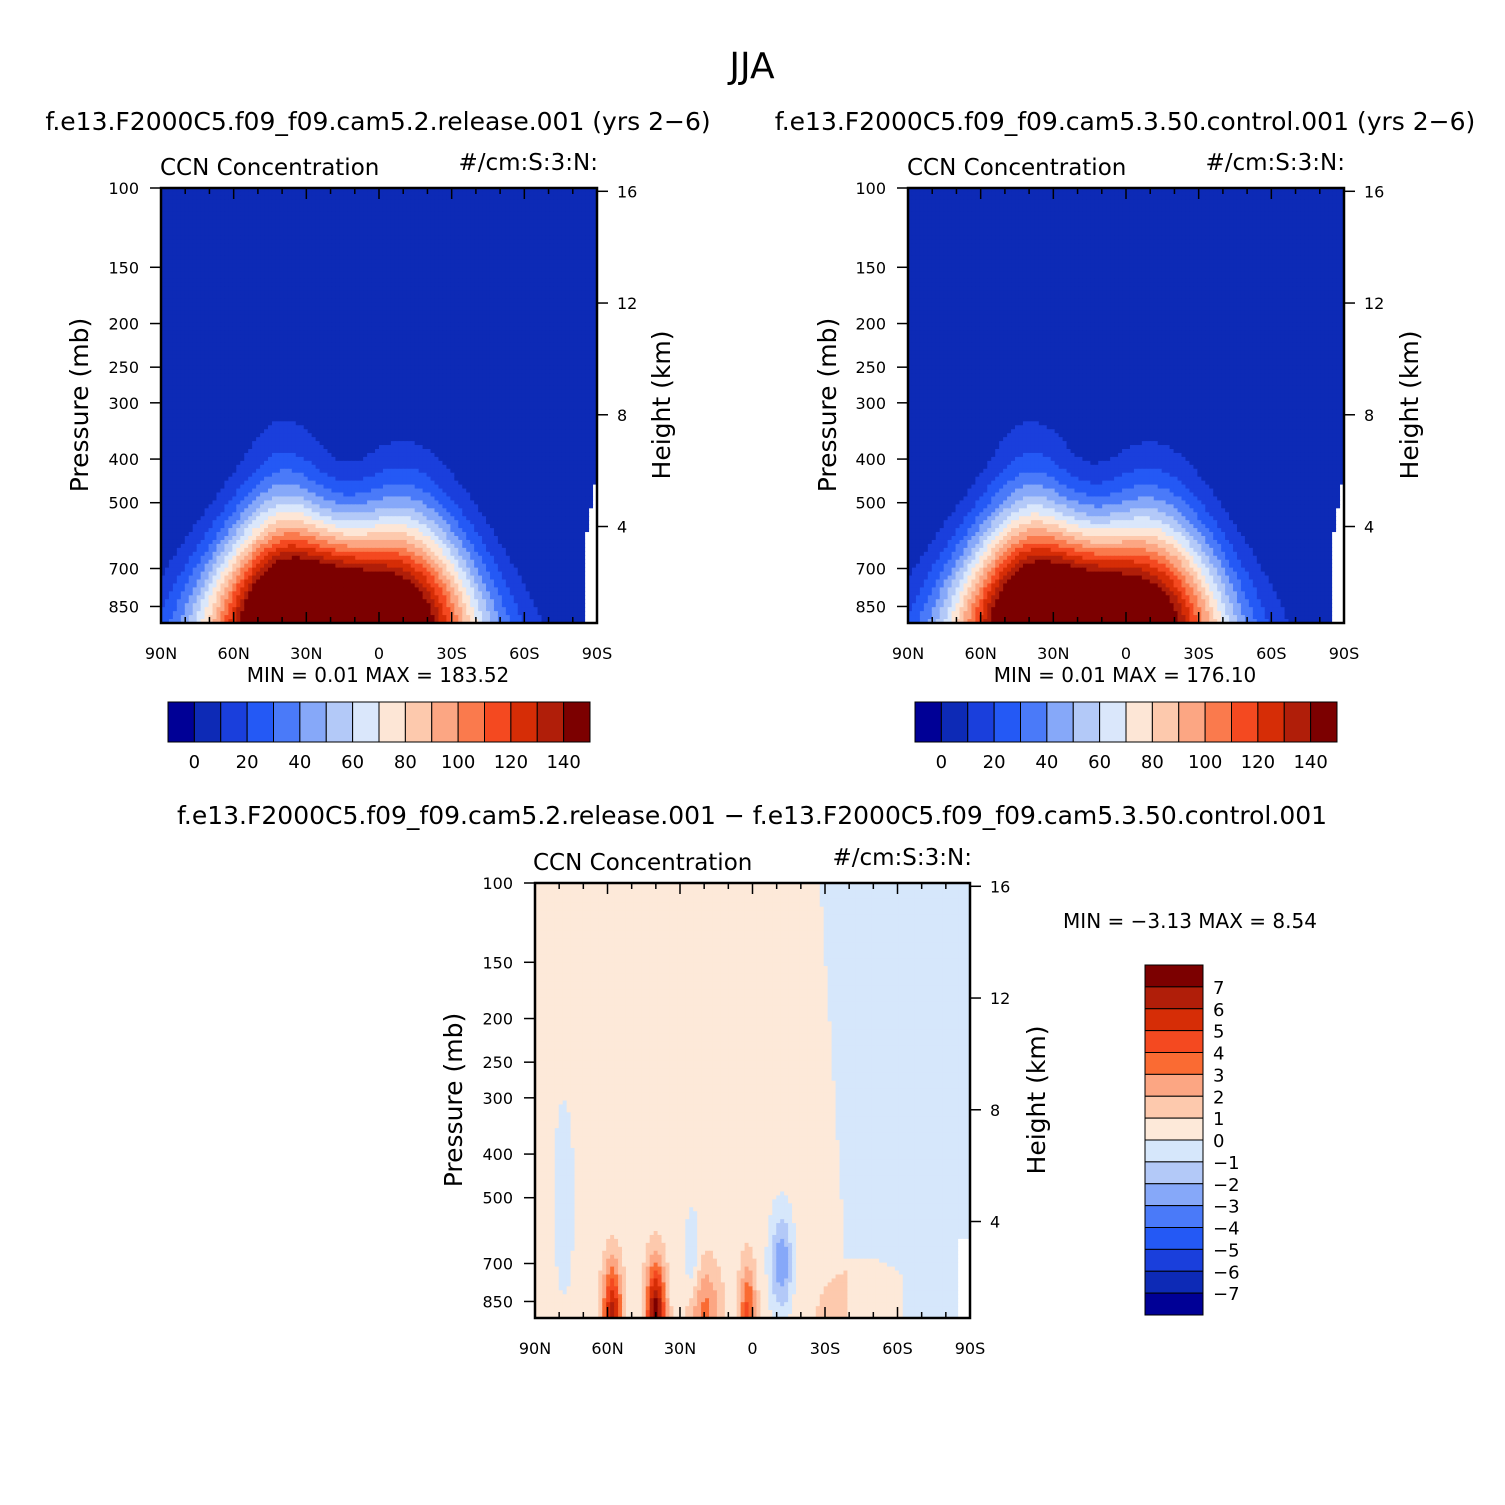  I want to click on panel-b-colorbar-label: 80, so click(1152, 762).